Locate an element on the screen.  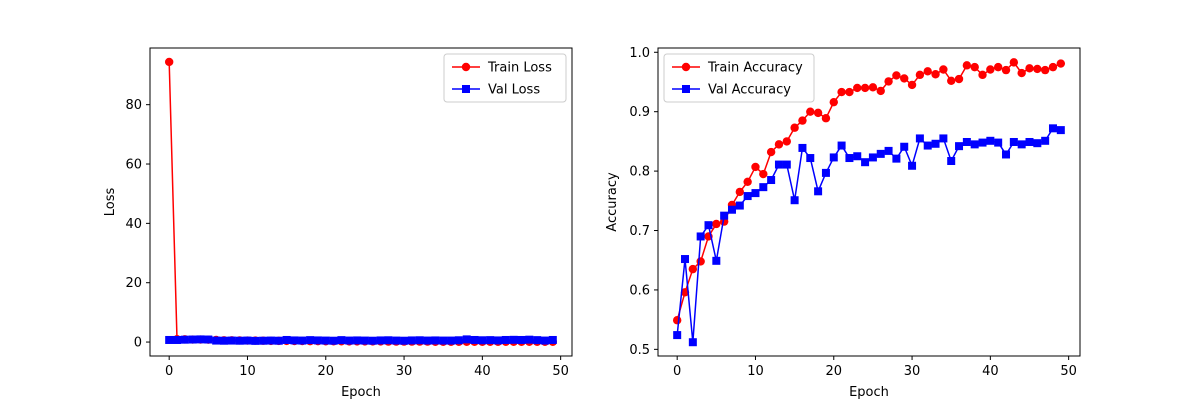
accuracy-y-axis-label: Accuracy is located at coordinates (612, 202).